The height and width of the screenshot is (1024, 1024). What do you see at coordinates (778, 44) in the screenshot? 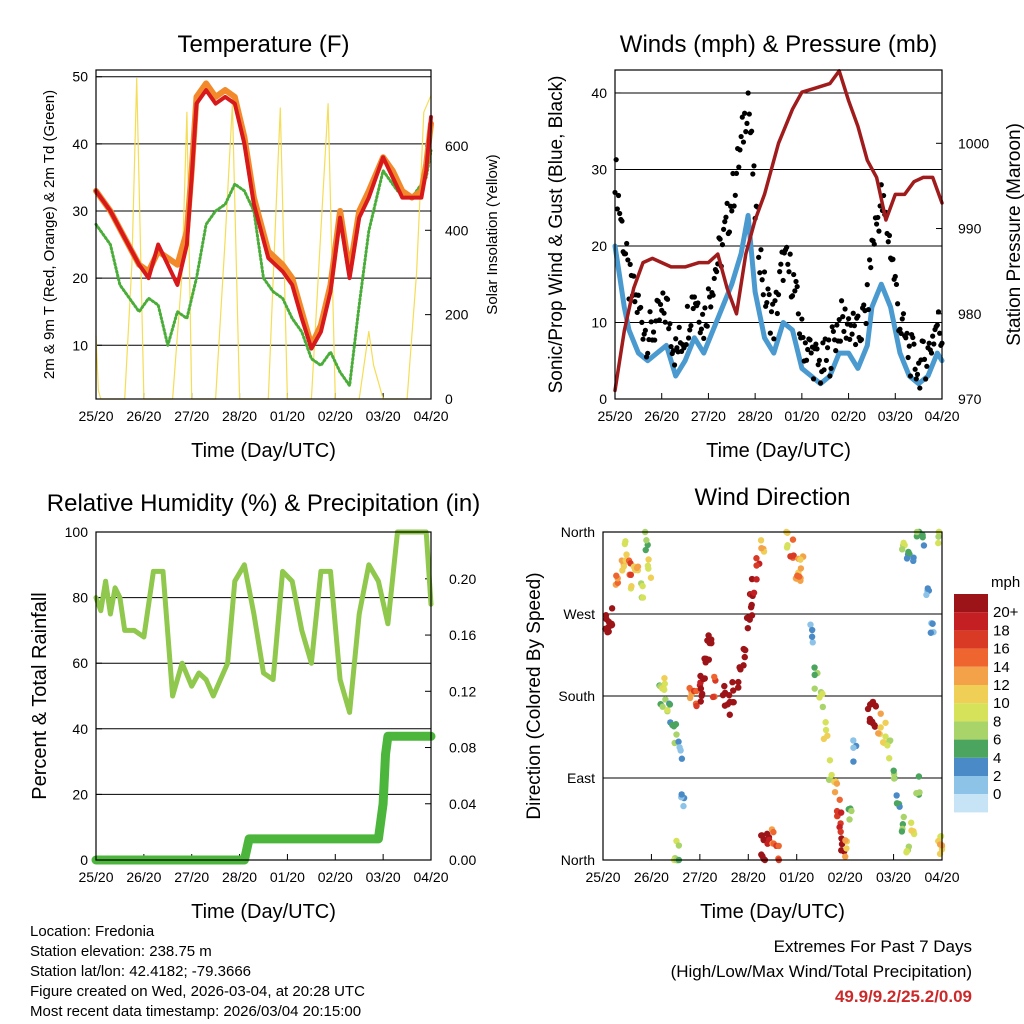
I see `winds-title: Winds (mph) & Pressure (mb)` at bounding box center [778, 44].